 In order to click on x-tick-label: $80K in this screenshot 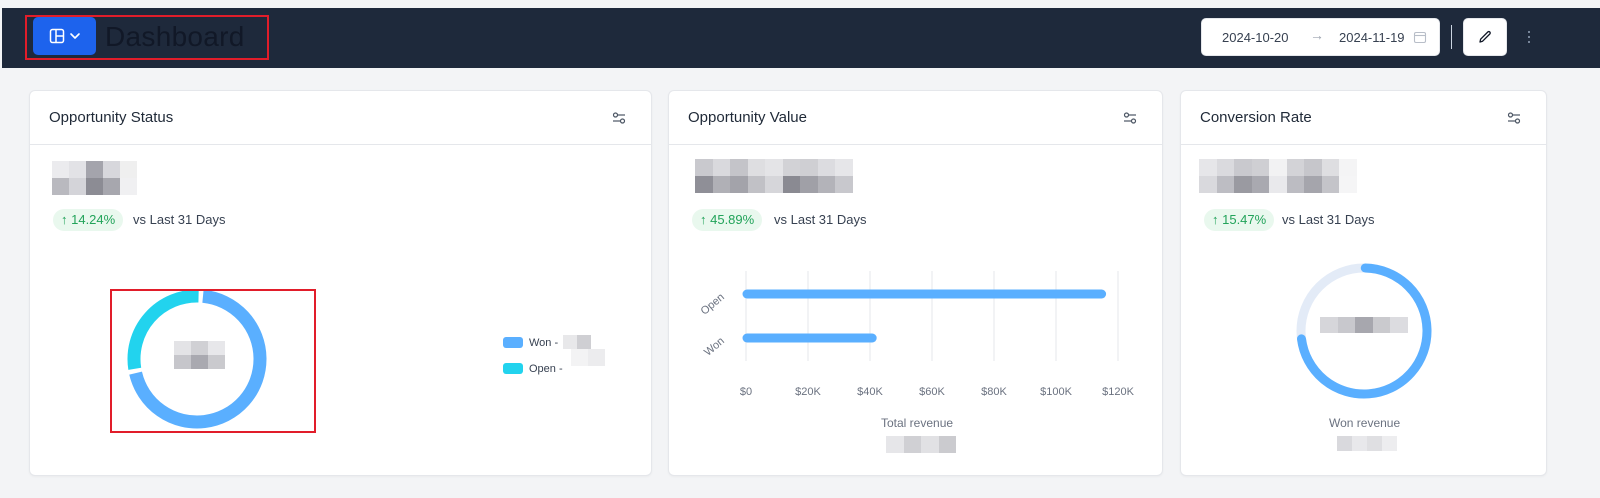, I will do `click(994, 392)`.